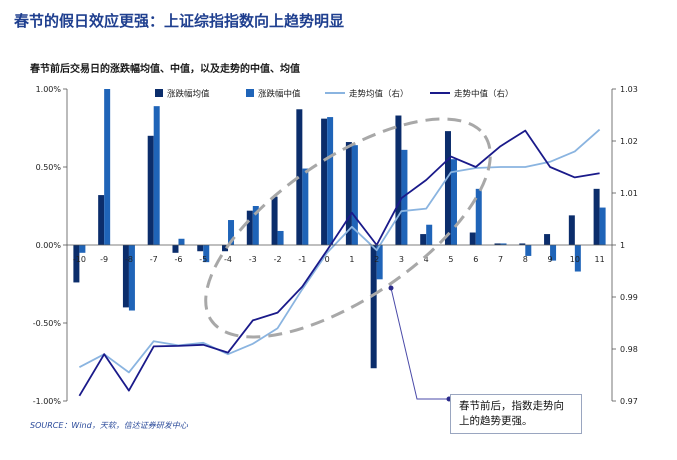 This screenshot has width=677, height=460. I want to click on legend-label: 走势均值（右）, so click(379, 94).